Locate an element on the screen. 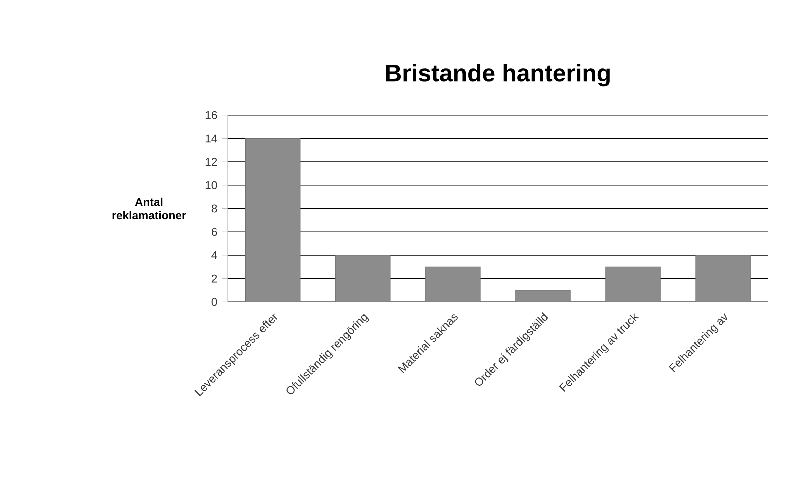 The image size is (787, 486). y-tick-label: 14 is located at coordinates (212, 138).